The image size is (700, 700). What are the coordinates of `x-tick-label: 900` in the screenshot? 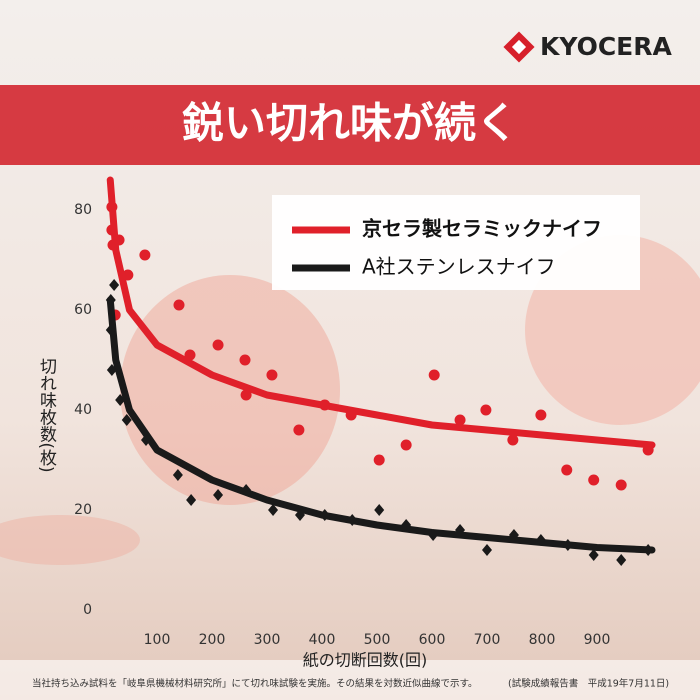 It's located at (597, 640).